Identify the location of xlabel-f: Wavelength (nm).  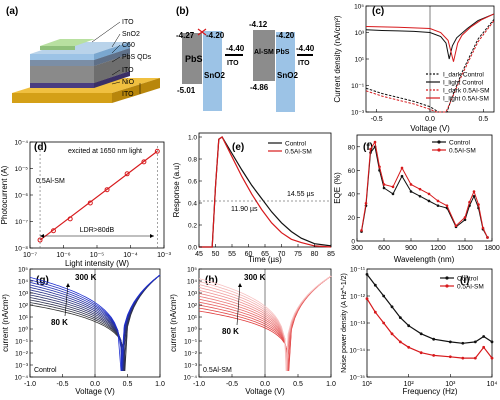
(424, 259).